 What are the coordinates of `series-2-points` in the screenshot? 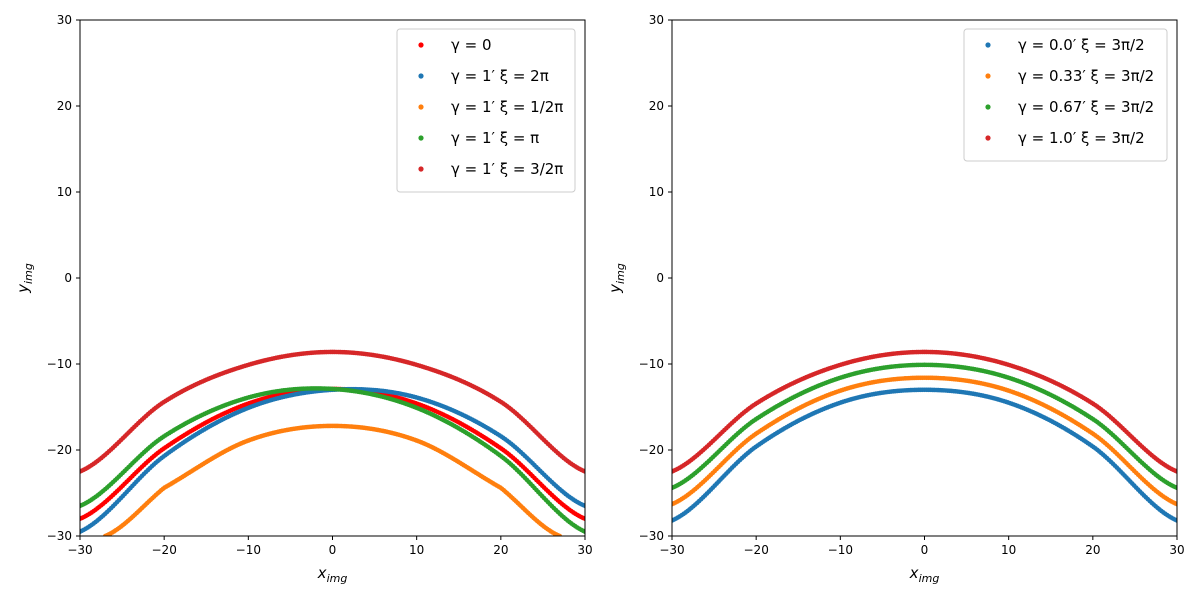 It's located at (924, 441).